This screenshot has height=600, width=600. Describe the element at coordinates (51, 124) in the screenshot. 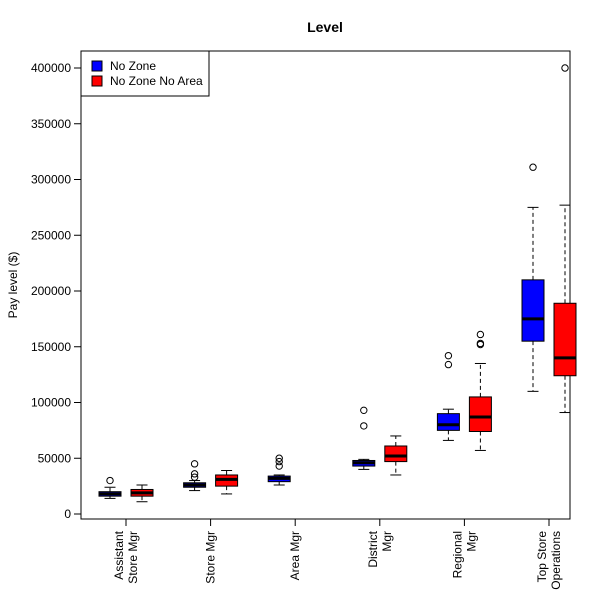

I see `y-tick-label: 350000` at that location.